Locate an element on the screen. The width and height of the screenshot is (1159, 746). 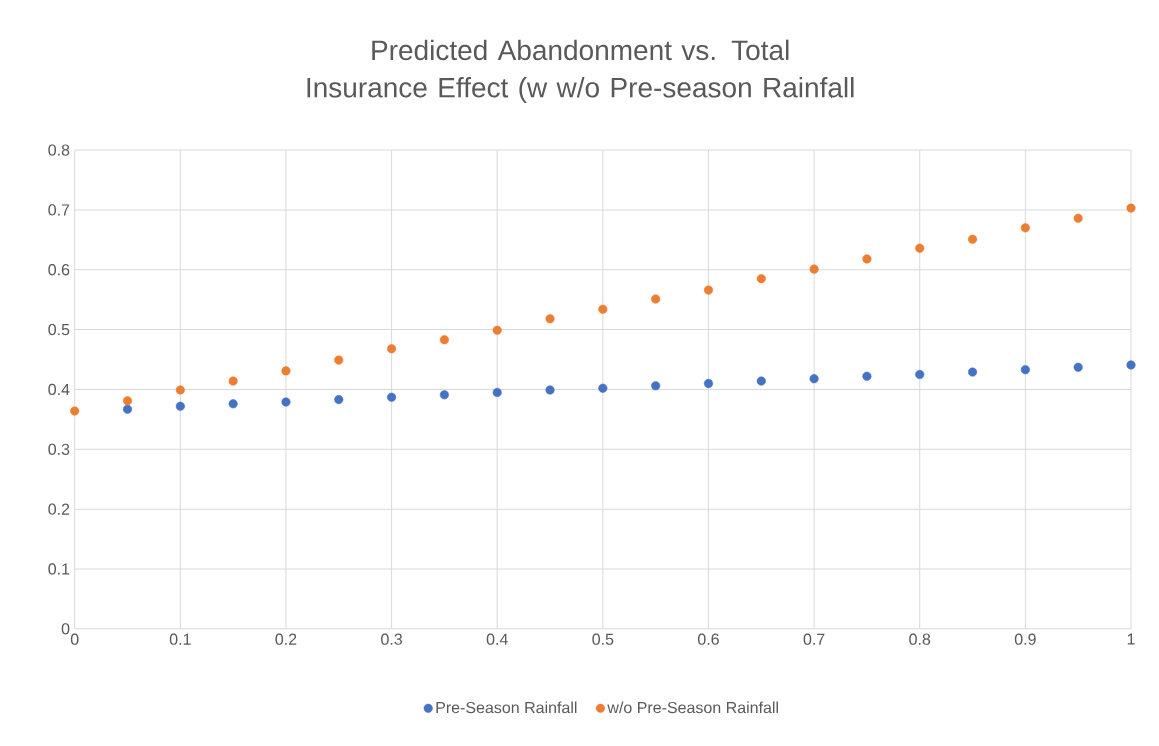
x-tick-label: 0.7 is located at coordinates (814, 639).